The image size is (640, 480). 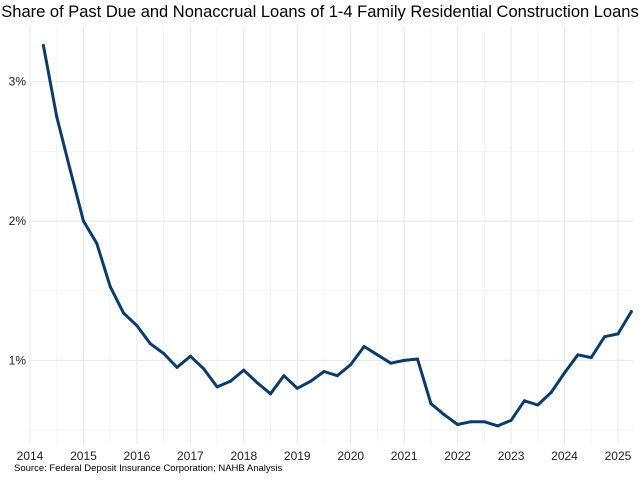 I want to click on x-tick-label: 2014, so click(x=30, y=456).